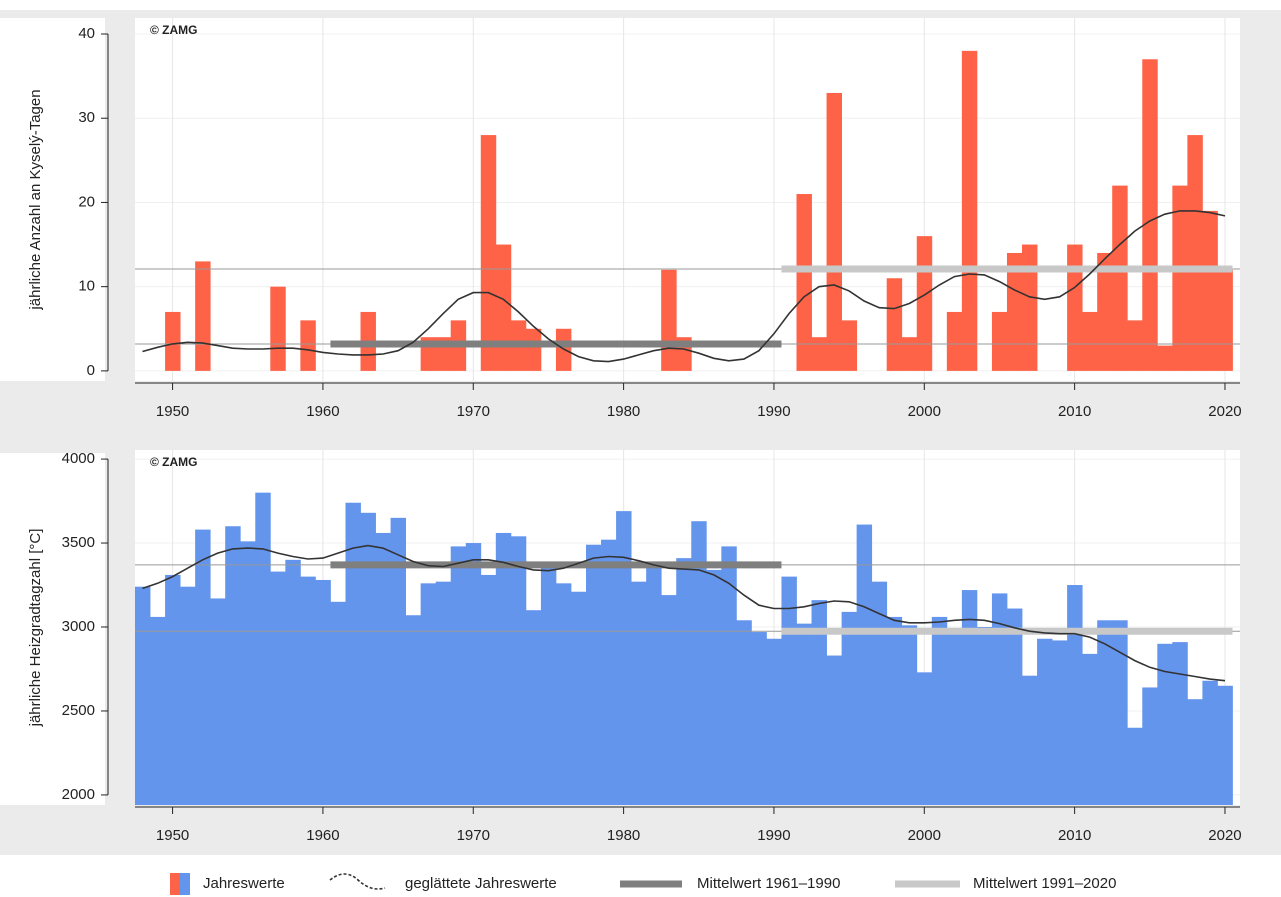 This screenshot has height=897, width=1281. I want to click on smoothed-line, so click(684, 613).